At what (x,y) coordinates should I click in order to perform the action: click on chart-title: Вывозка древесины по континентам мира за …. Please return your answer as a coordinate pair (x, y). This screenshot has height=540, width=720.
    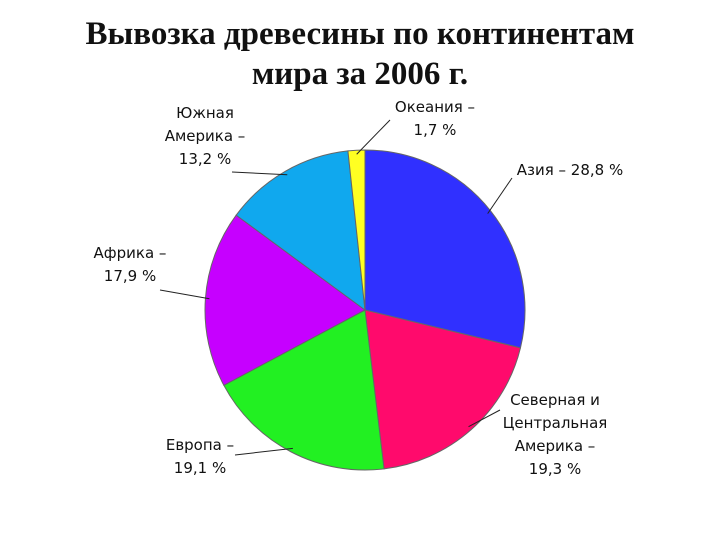
    Looking at the image, I should click on (360, 54).